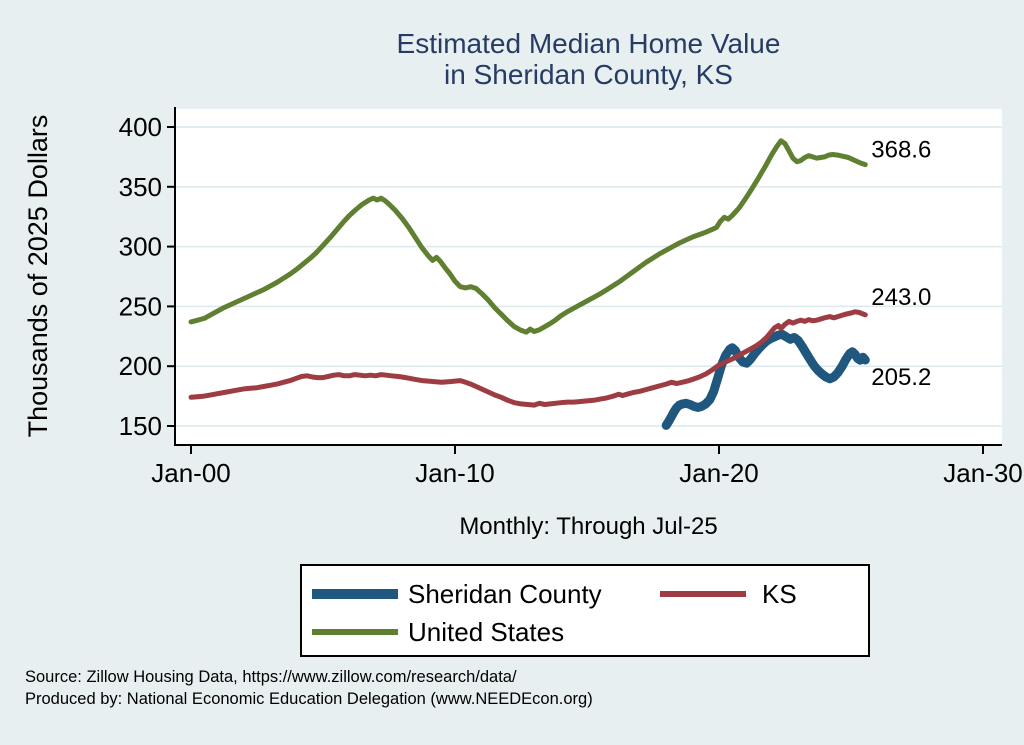 The image size is (1024, 745). What do you see at coordinates (719, 473) in the screenshot?
I see `x-tick-label: Jan-20` at bounding box center [719, 473].